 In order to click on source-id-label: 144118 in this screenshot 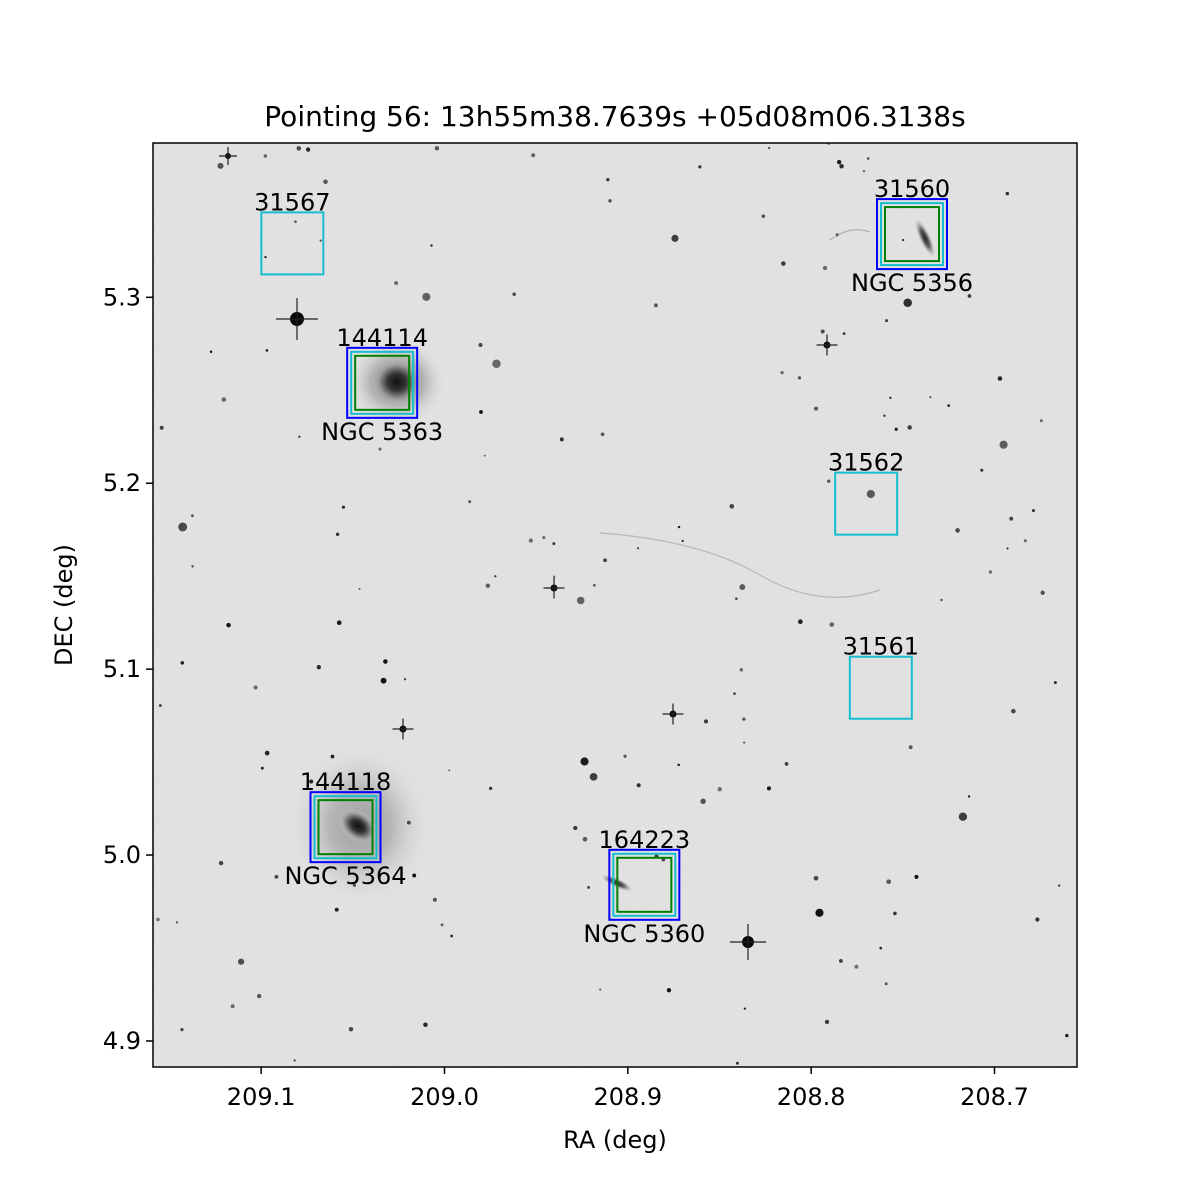, I will do `click(346, 782)`.